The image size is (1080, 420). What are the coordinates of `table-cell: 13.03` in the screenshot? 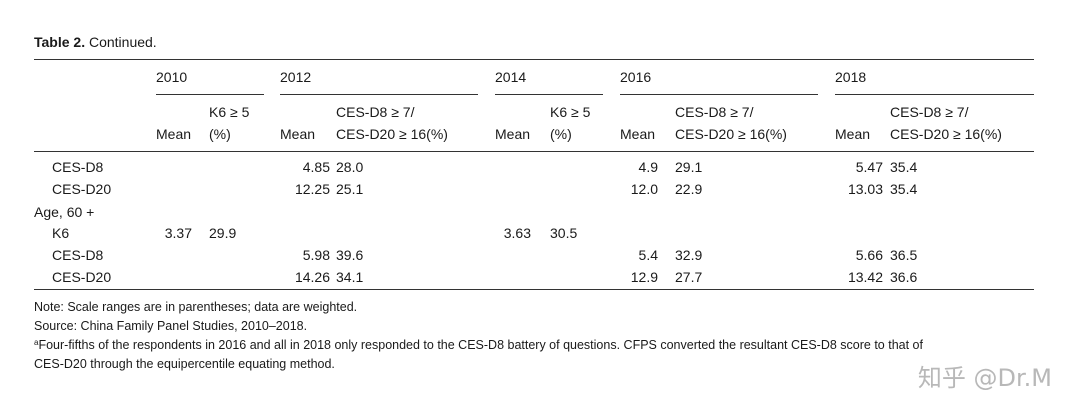 It's located at (865, 189).